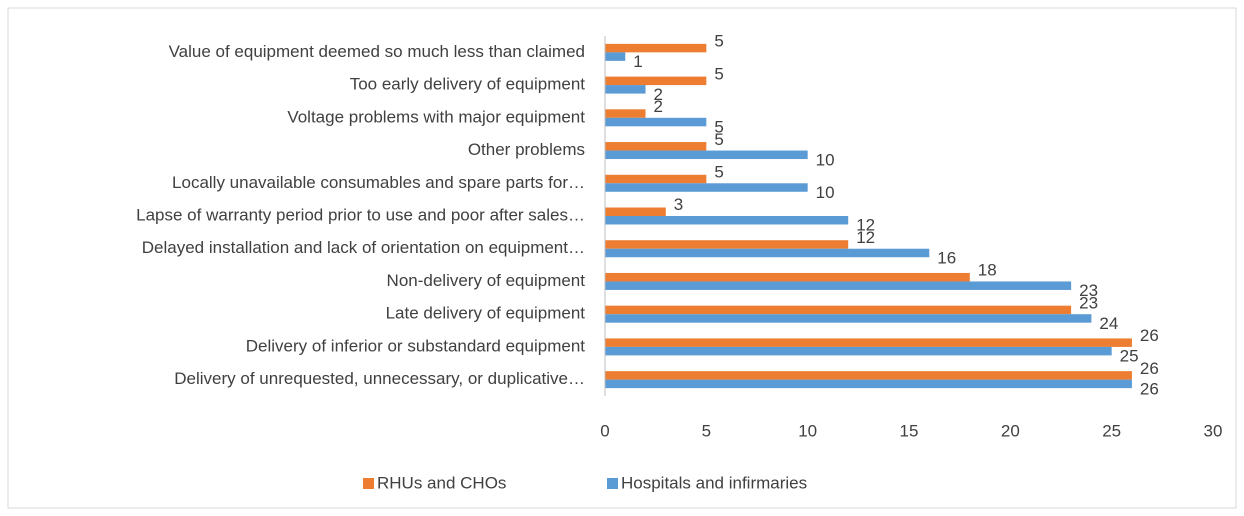 The image size is (1244, 516). What do you see at coordinates (1213, 430) in the screenshot?
I see `x-tick-label: 30` at bounding box center [1213, 430].